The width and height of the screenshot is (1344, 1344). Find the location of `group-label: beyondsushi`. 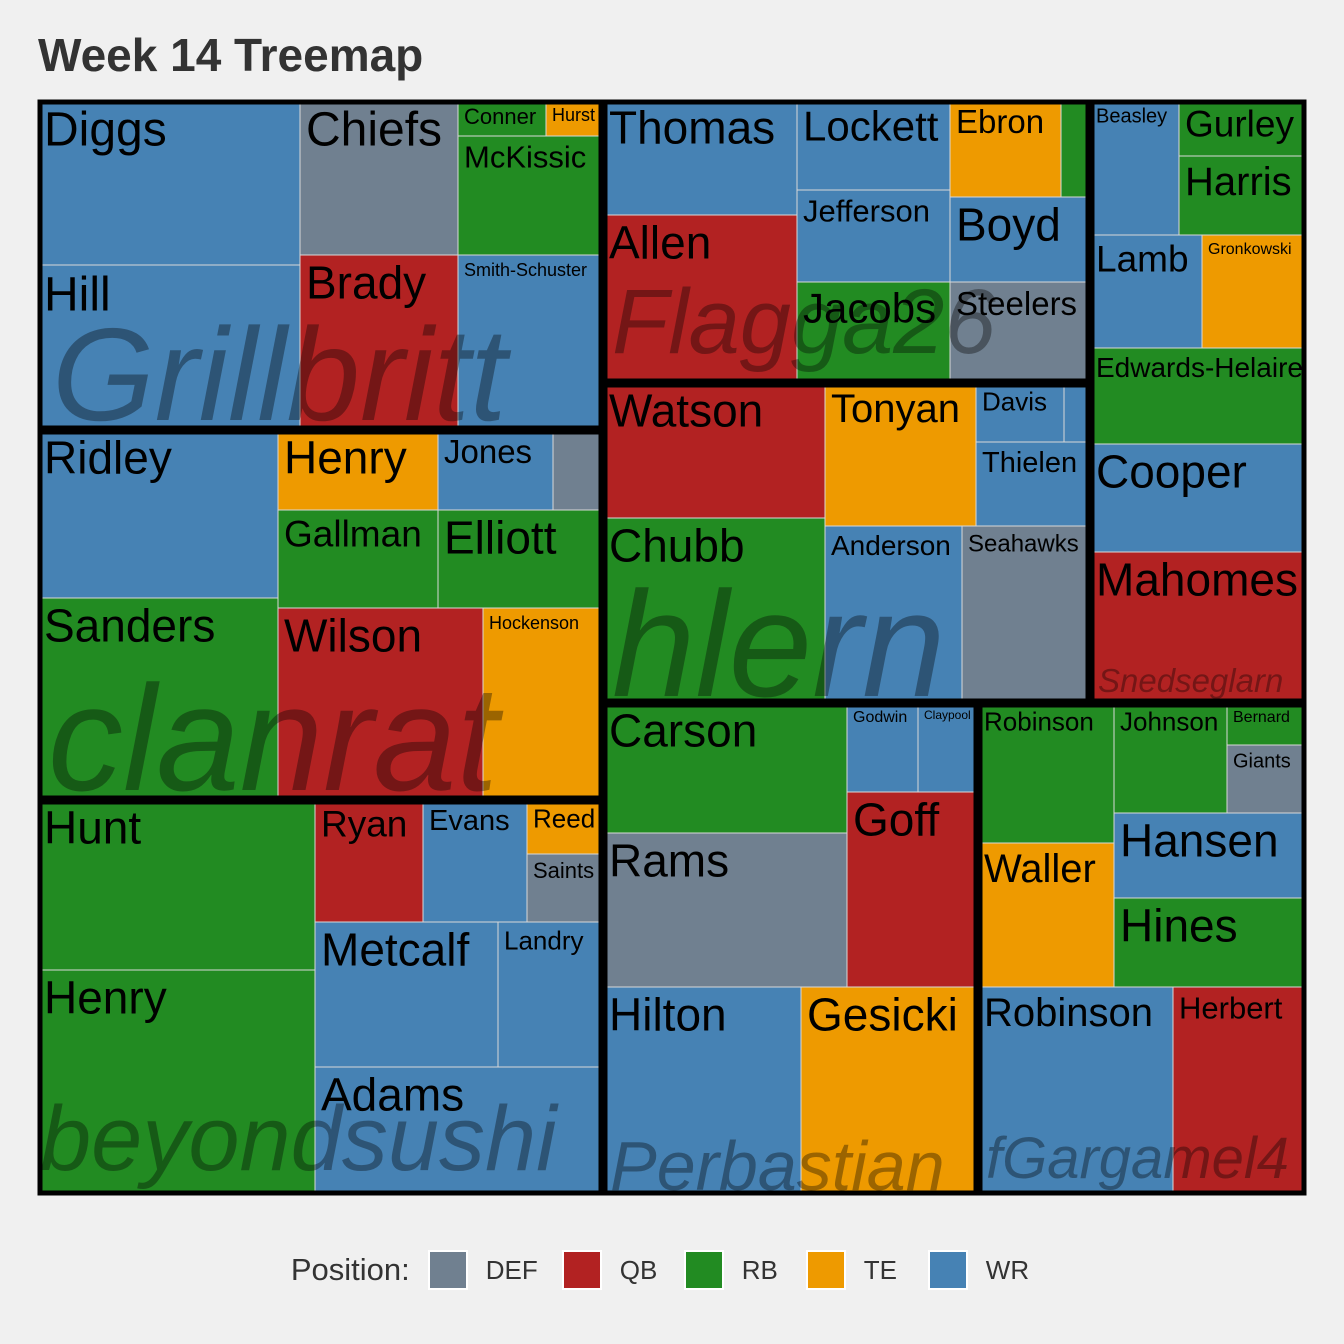

group-label: beyondsushi is located at coordinates (299, 1139).